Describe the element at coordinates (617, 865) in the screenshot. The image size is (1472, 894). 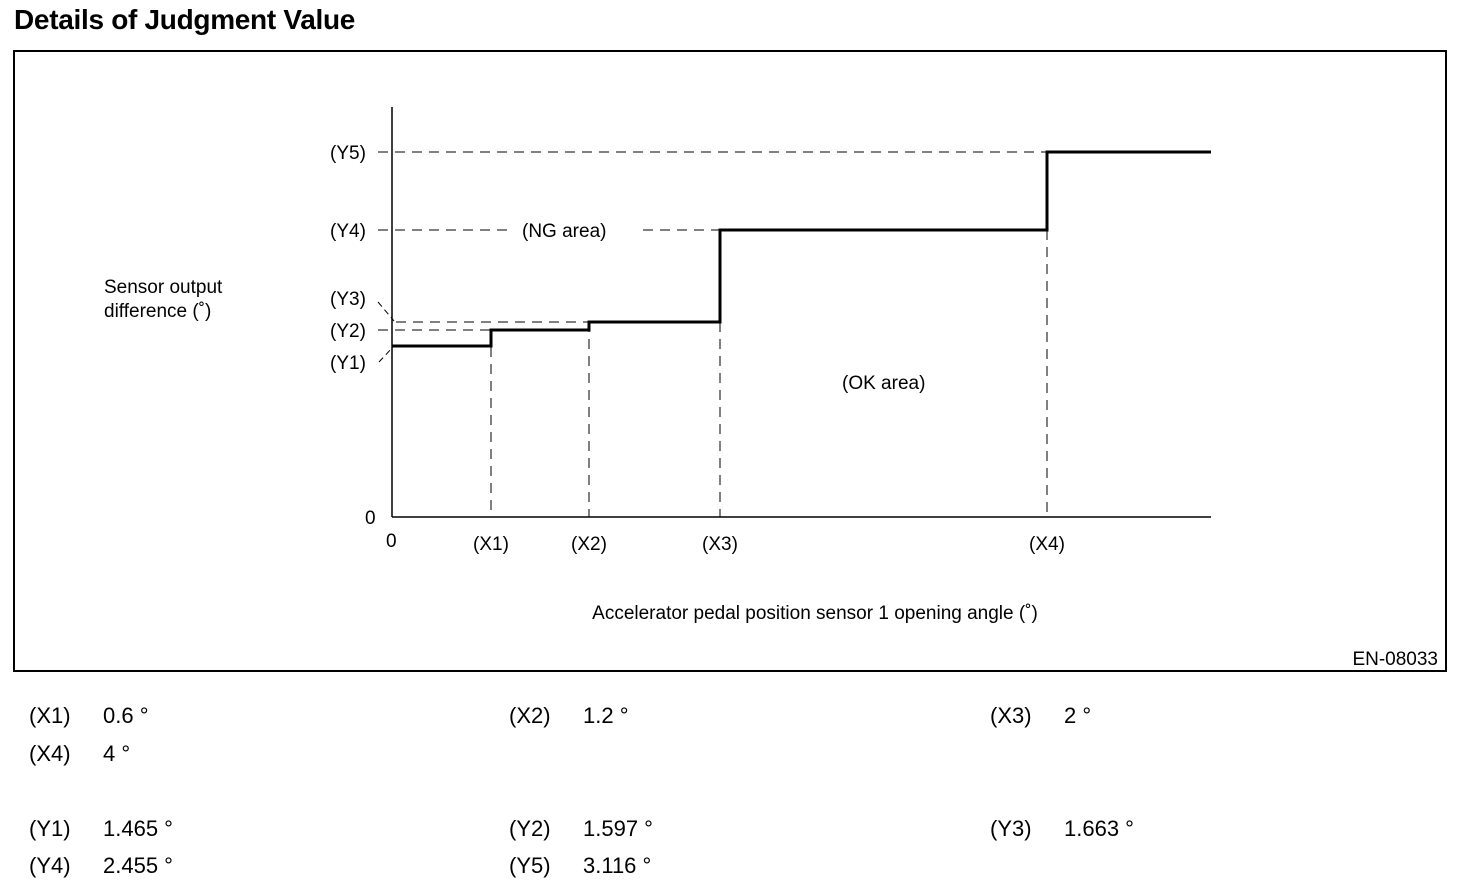
I see `legend-value: 3.116 °` at that location.